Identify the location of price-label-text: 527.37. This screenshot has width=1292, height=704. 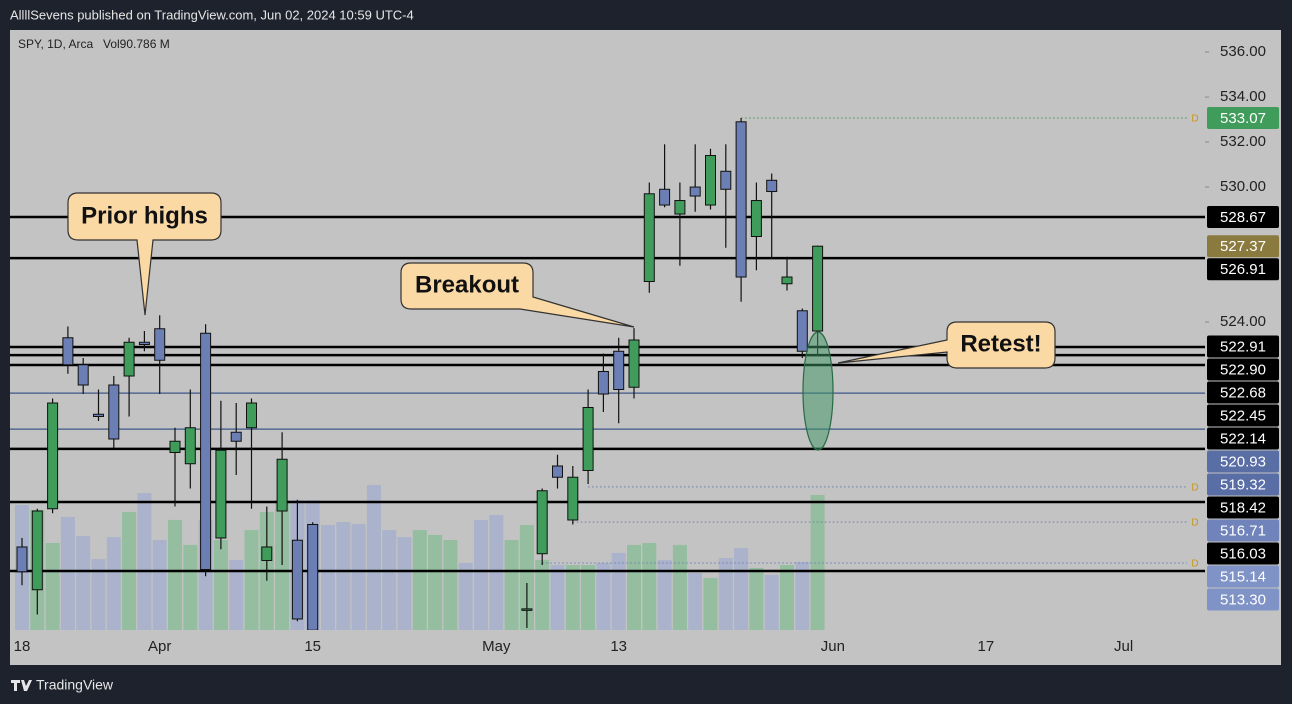
(1243, 246).